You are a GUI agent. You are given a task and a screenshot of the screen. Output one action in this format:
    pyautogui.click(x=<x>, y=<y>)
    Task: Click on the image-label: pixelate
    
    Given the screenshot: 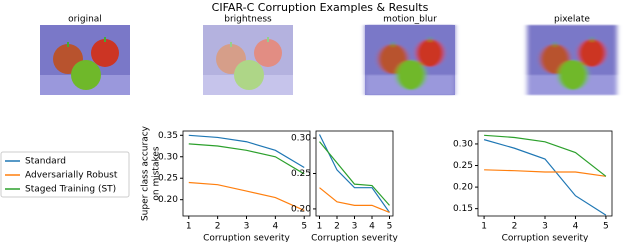 What is the action you would take?
    pyautogui.click(x=572, y=20)
    